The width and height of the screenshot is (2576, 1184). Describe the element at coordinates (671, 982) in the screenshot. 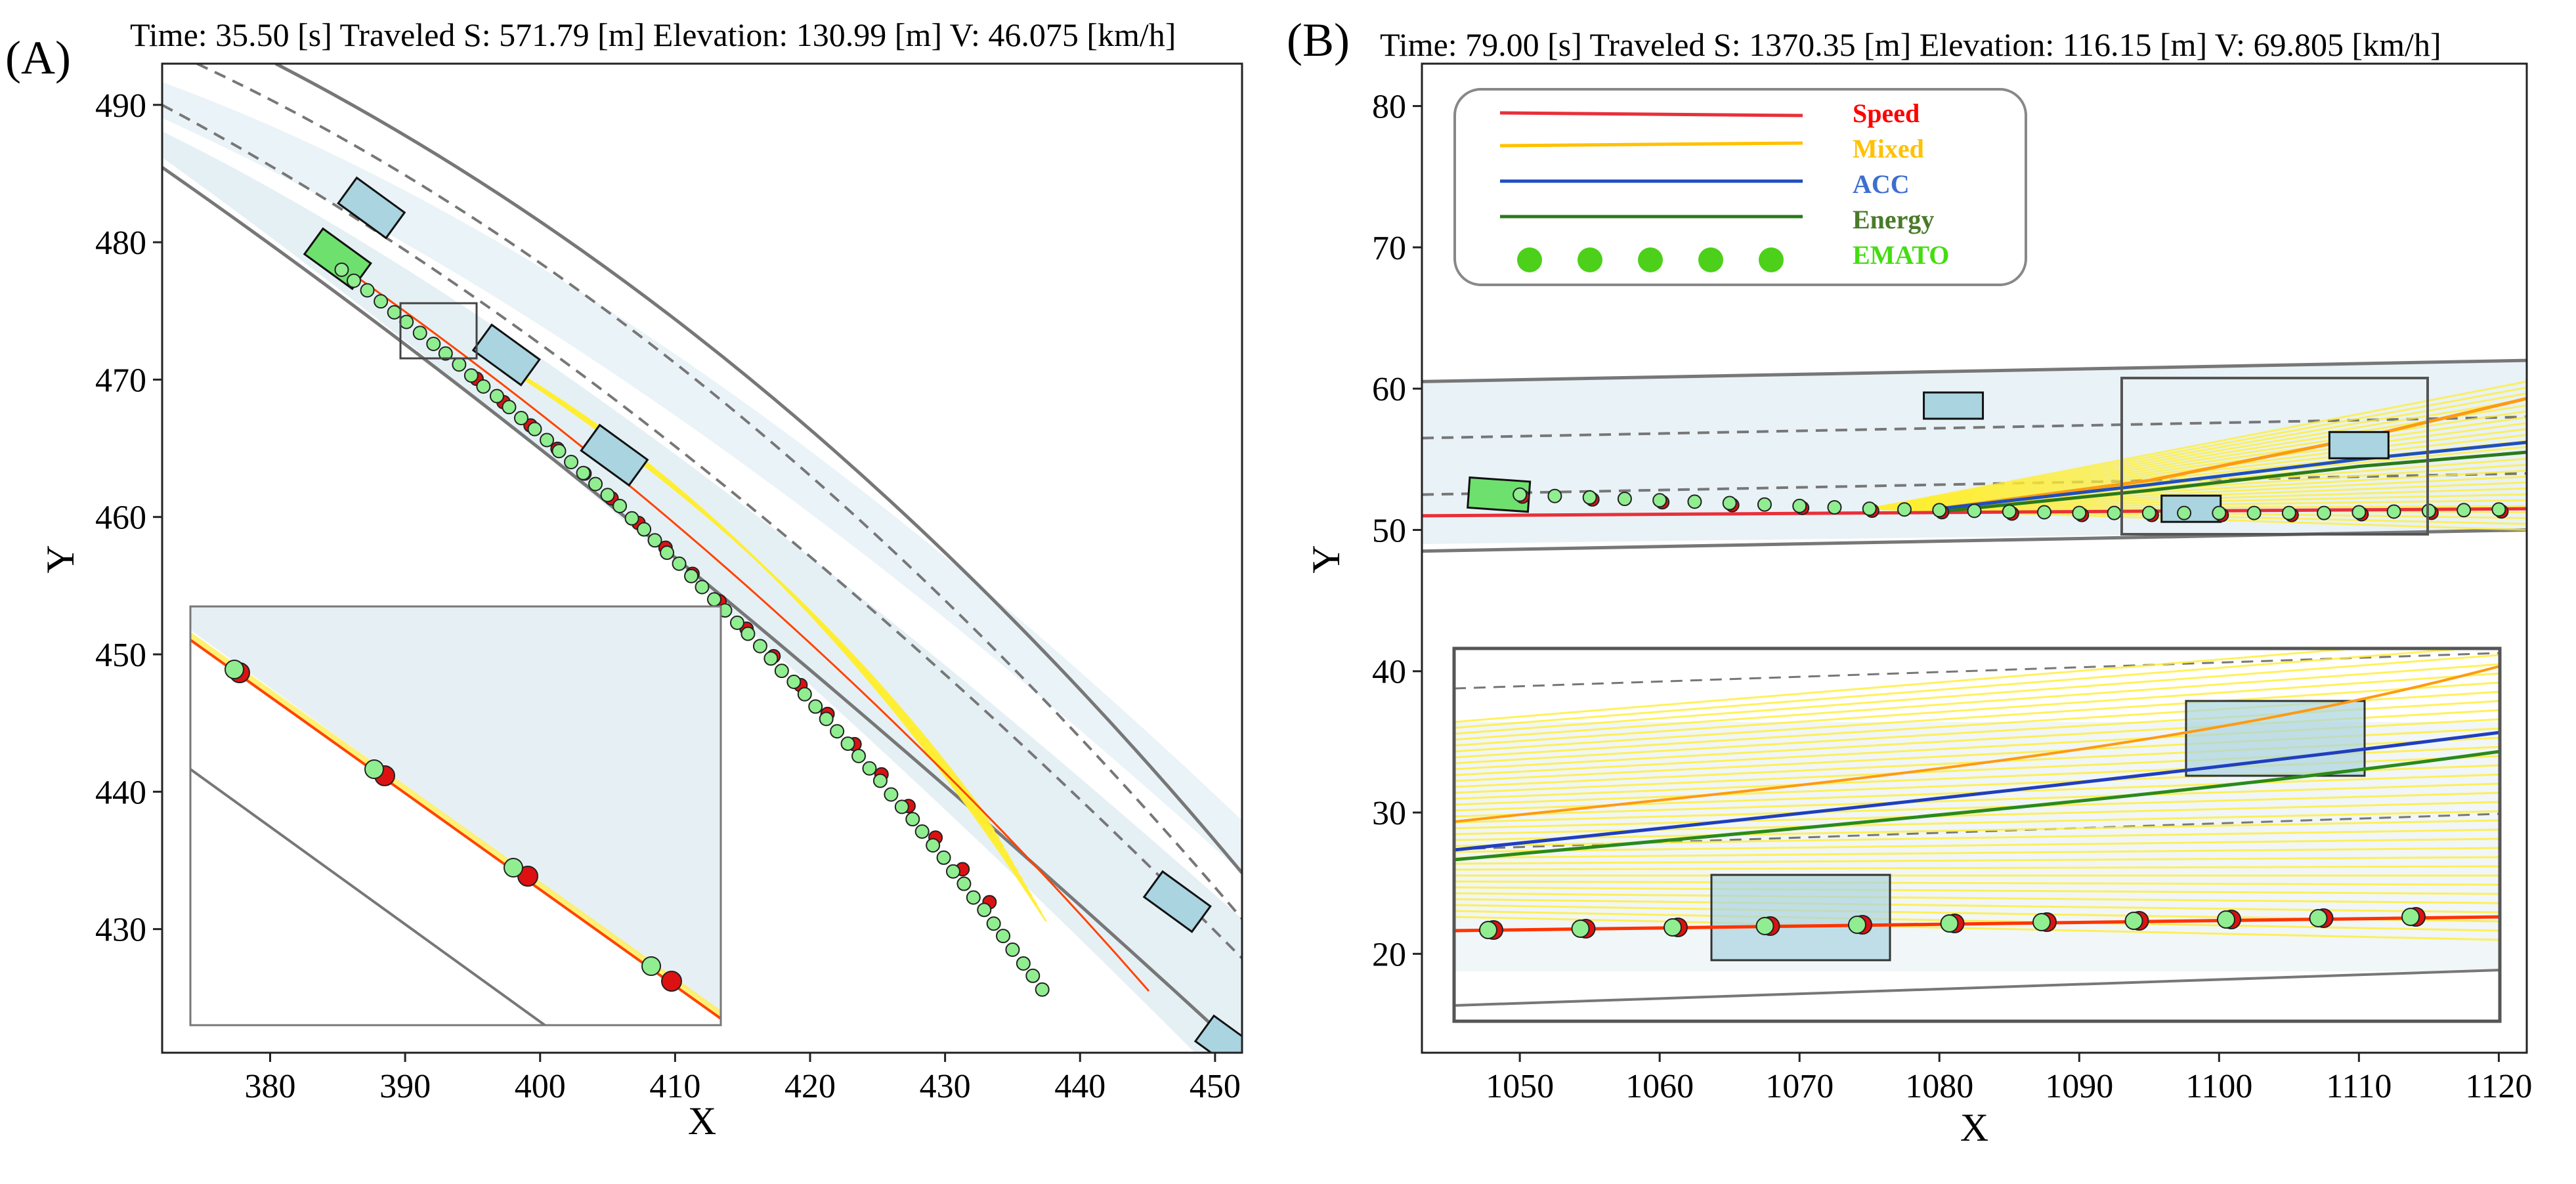

I see `inset-a-speed-marker` at that location.